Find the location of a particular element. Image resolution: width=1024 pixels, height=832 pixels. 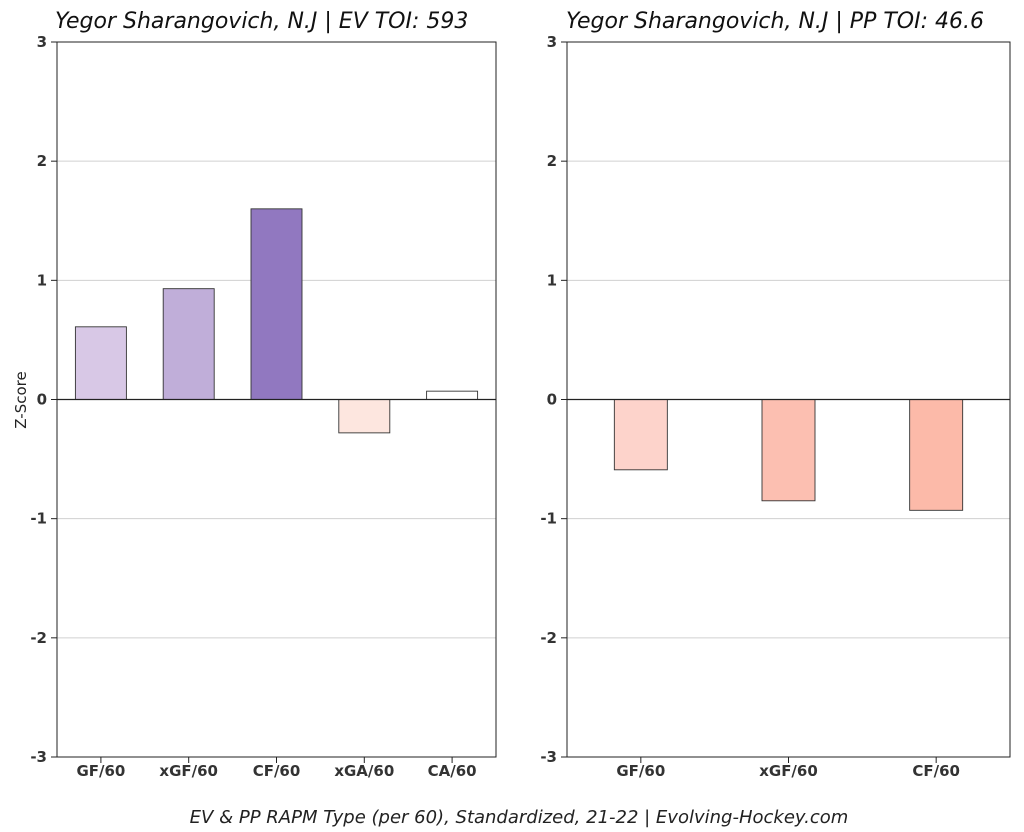

ev-y-tick-label: -3 is located at coordinates (38, 757).